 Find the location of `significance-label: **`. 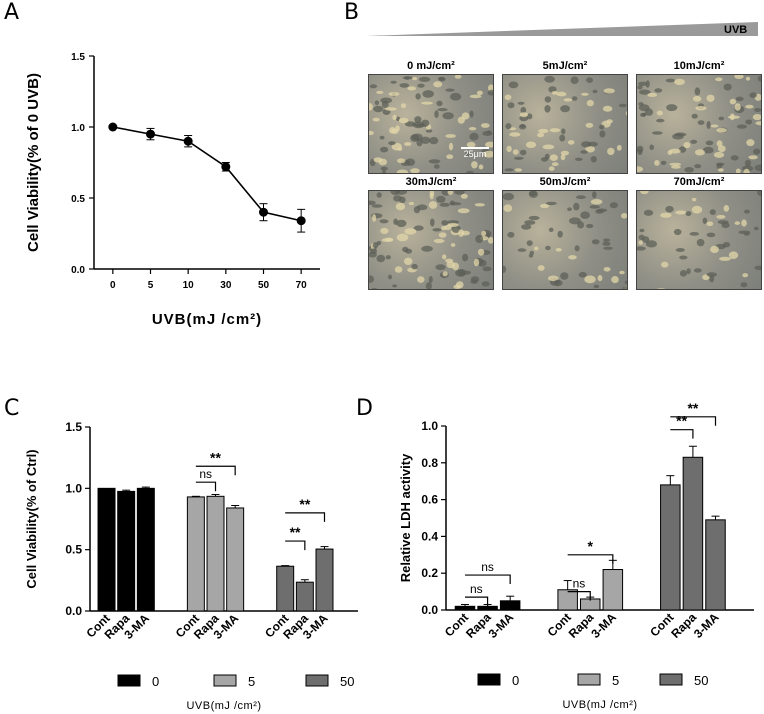

significance-label: ** is located at coordinates (692, 408).